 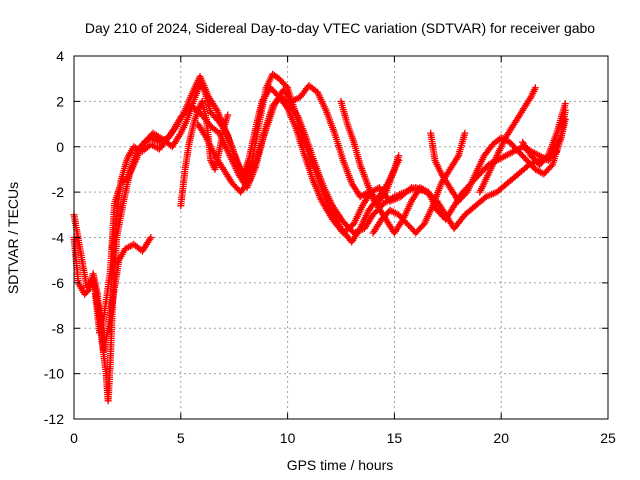 What do you see at coordinates (13, 238) in the screenshot?
I see `y-axis-label: SDTVAR / TECUs` at bounding box center [13, 238].